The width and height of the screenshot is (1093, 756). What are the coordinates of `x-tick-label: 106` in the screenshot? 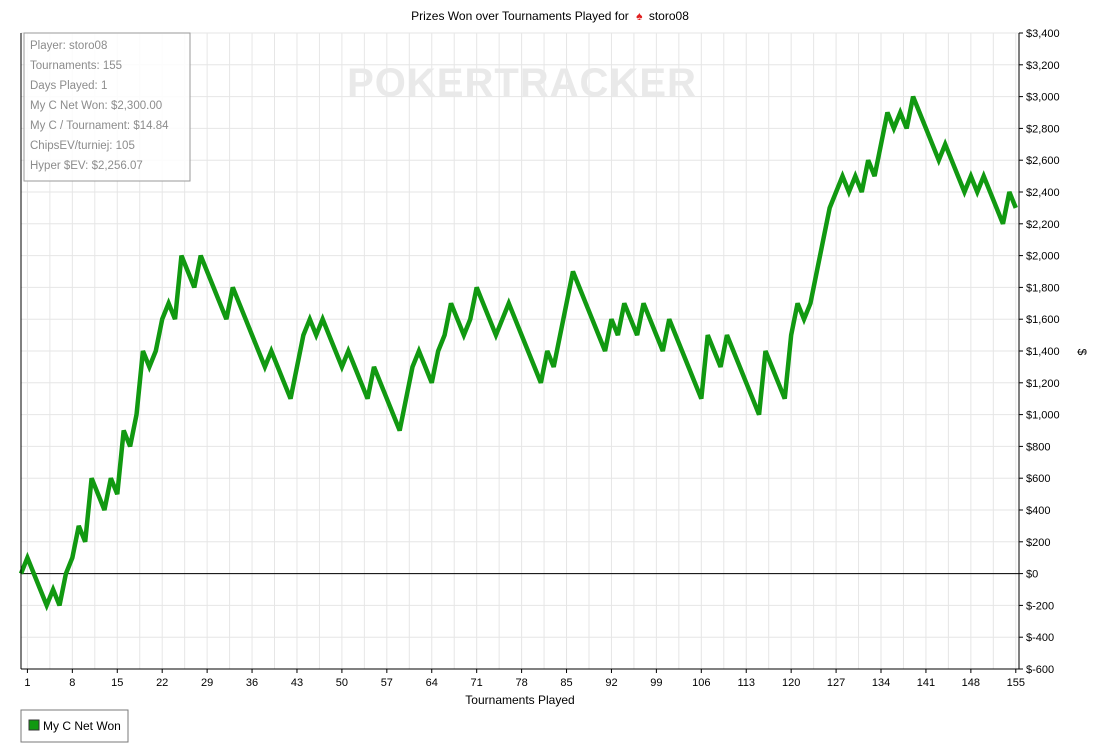 It's located at (701, 683).